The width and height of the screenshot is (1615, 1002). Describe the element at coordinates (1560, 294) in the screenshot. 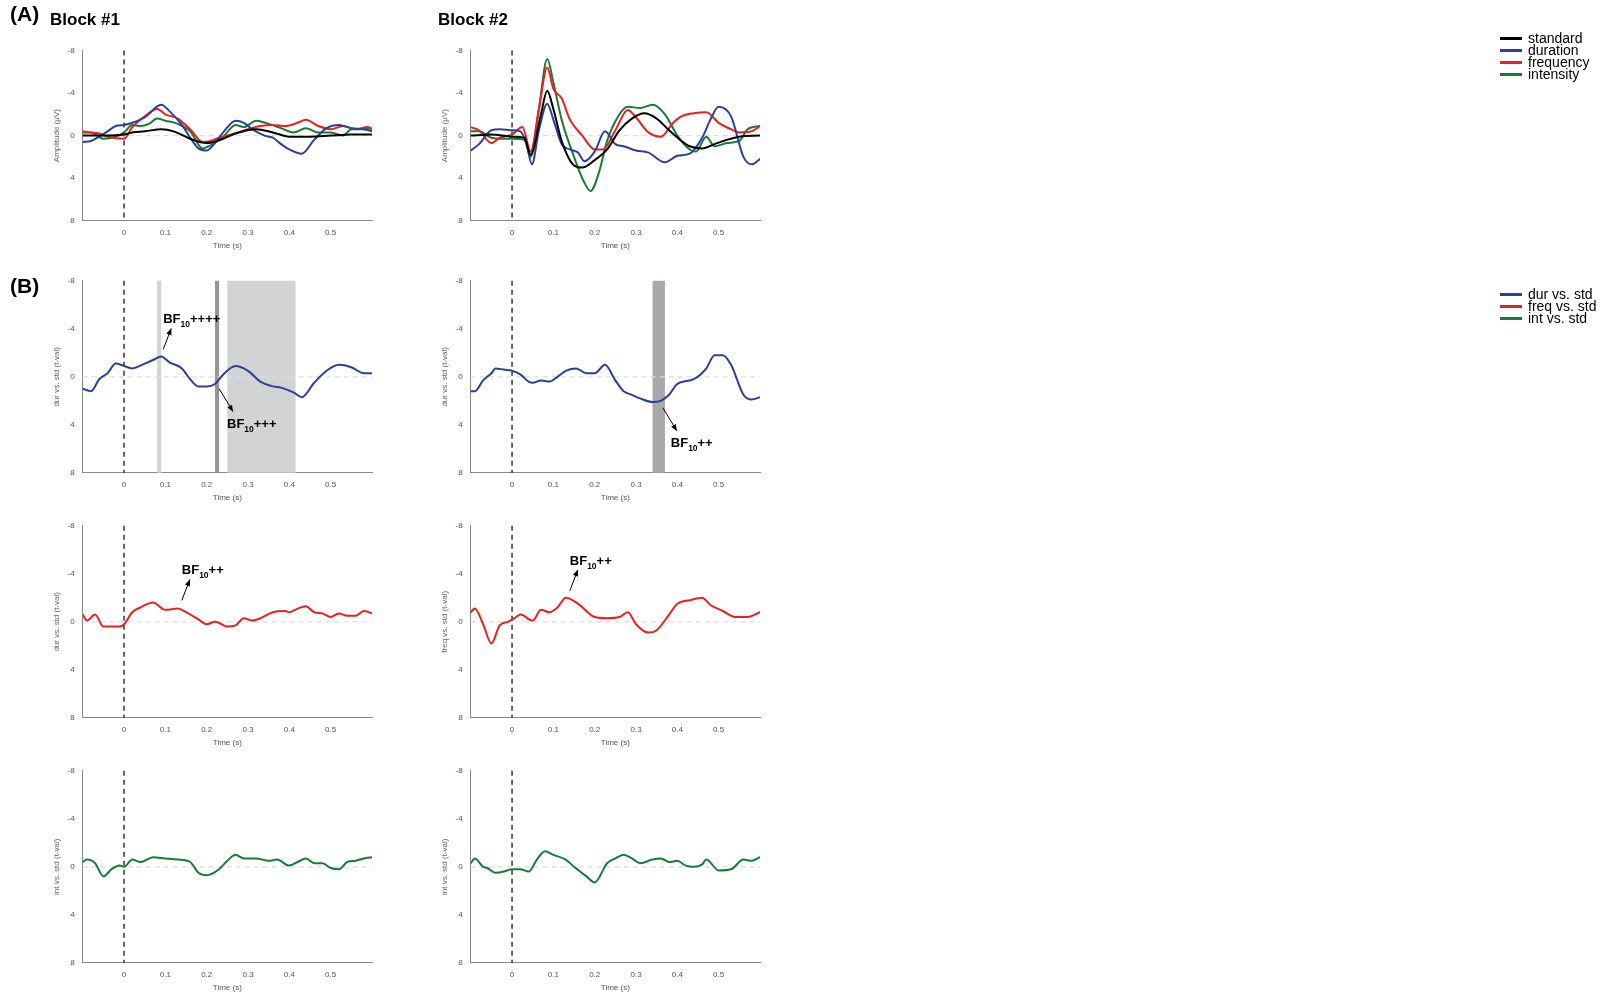

I see `legend-label: dur vs. std` at that location.